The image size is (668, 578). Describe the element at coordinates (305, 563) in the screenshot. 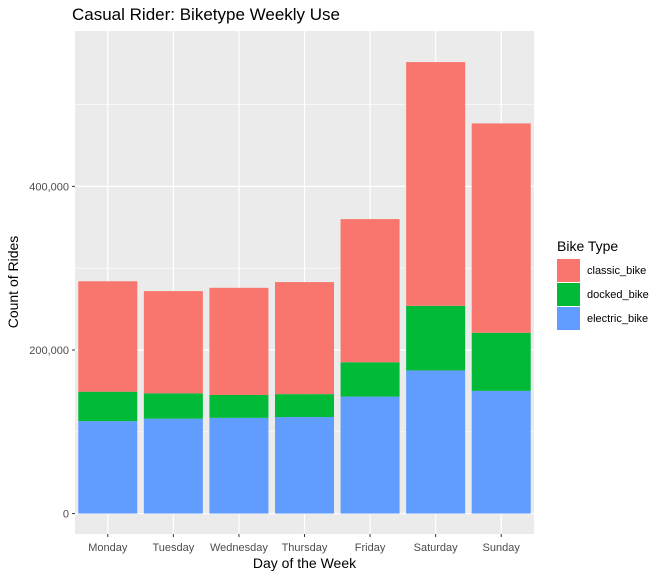

I see `x-axis-title: Day of the Week` at that location.